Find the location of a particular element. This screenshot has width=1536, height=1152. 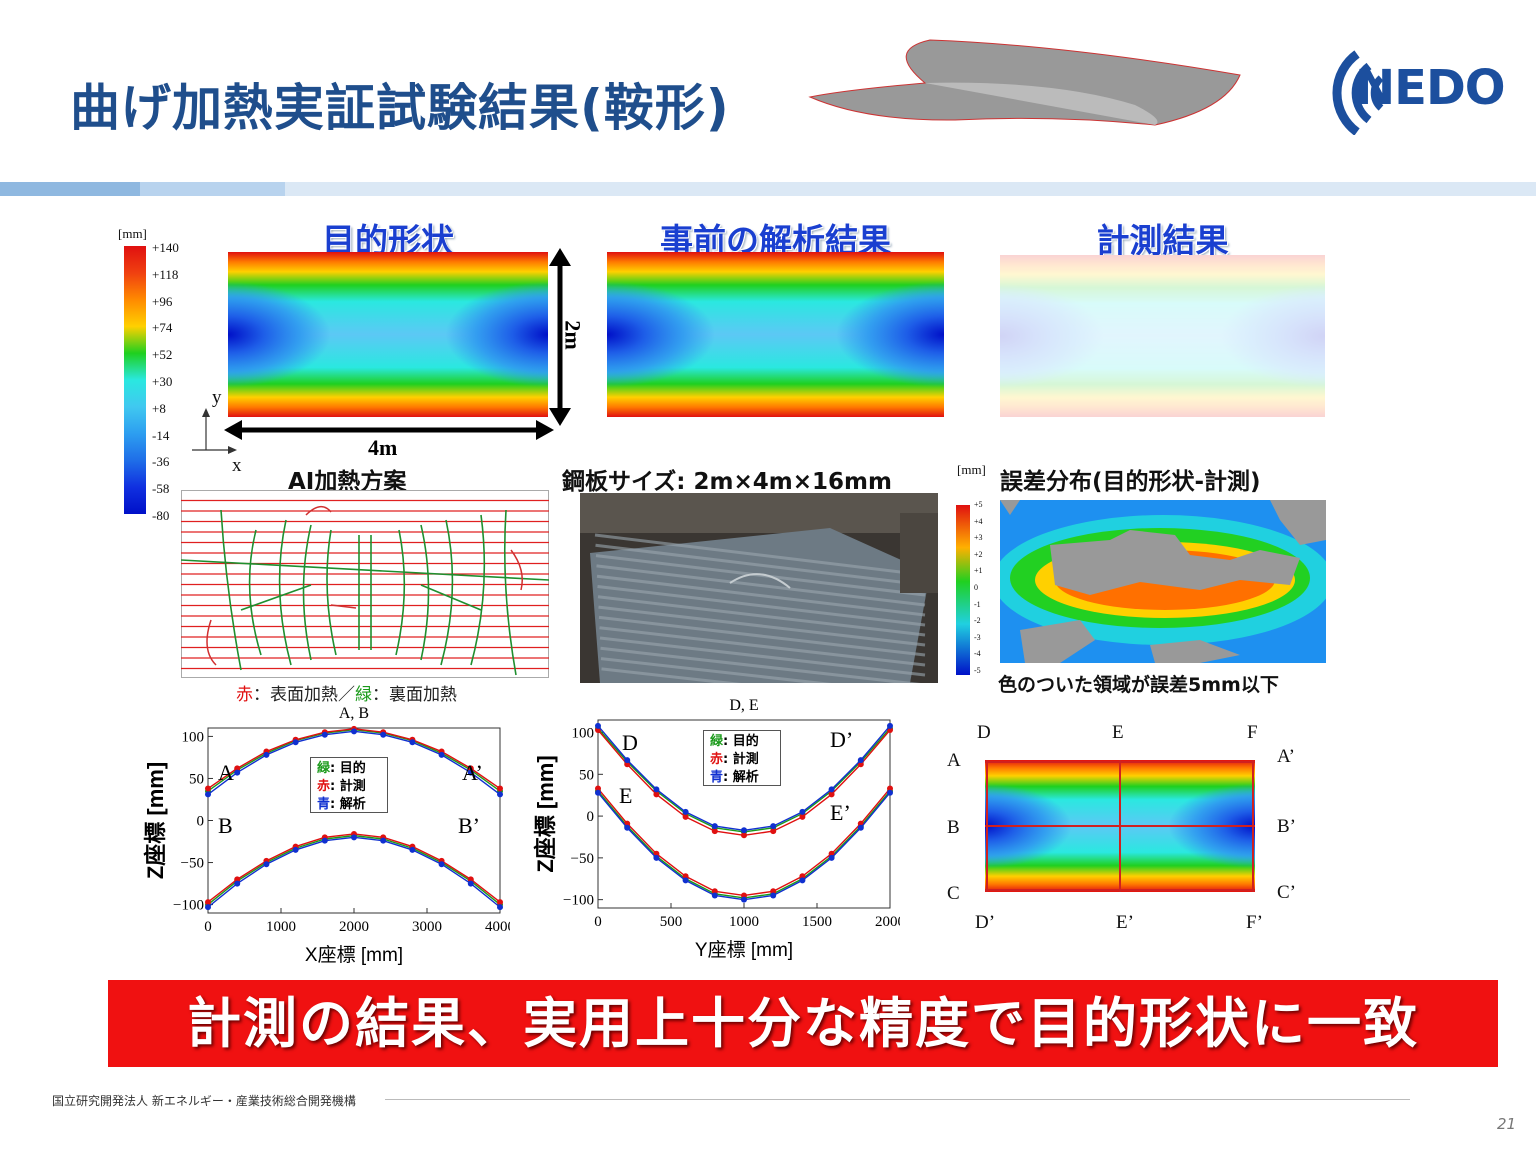

height-arrow is located at coordinates (560, 337).